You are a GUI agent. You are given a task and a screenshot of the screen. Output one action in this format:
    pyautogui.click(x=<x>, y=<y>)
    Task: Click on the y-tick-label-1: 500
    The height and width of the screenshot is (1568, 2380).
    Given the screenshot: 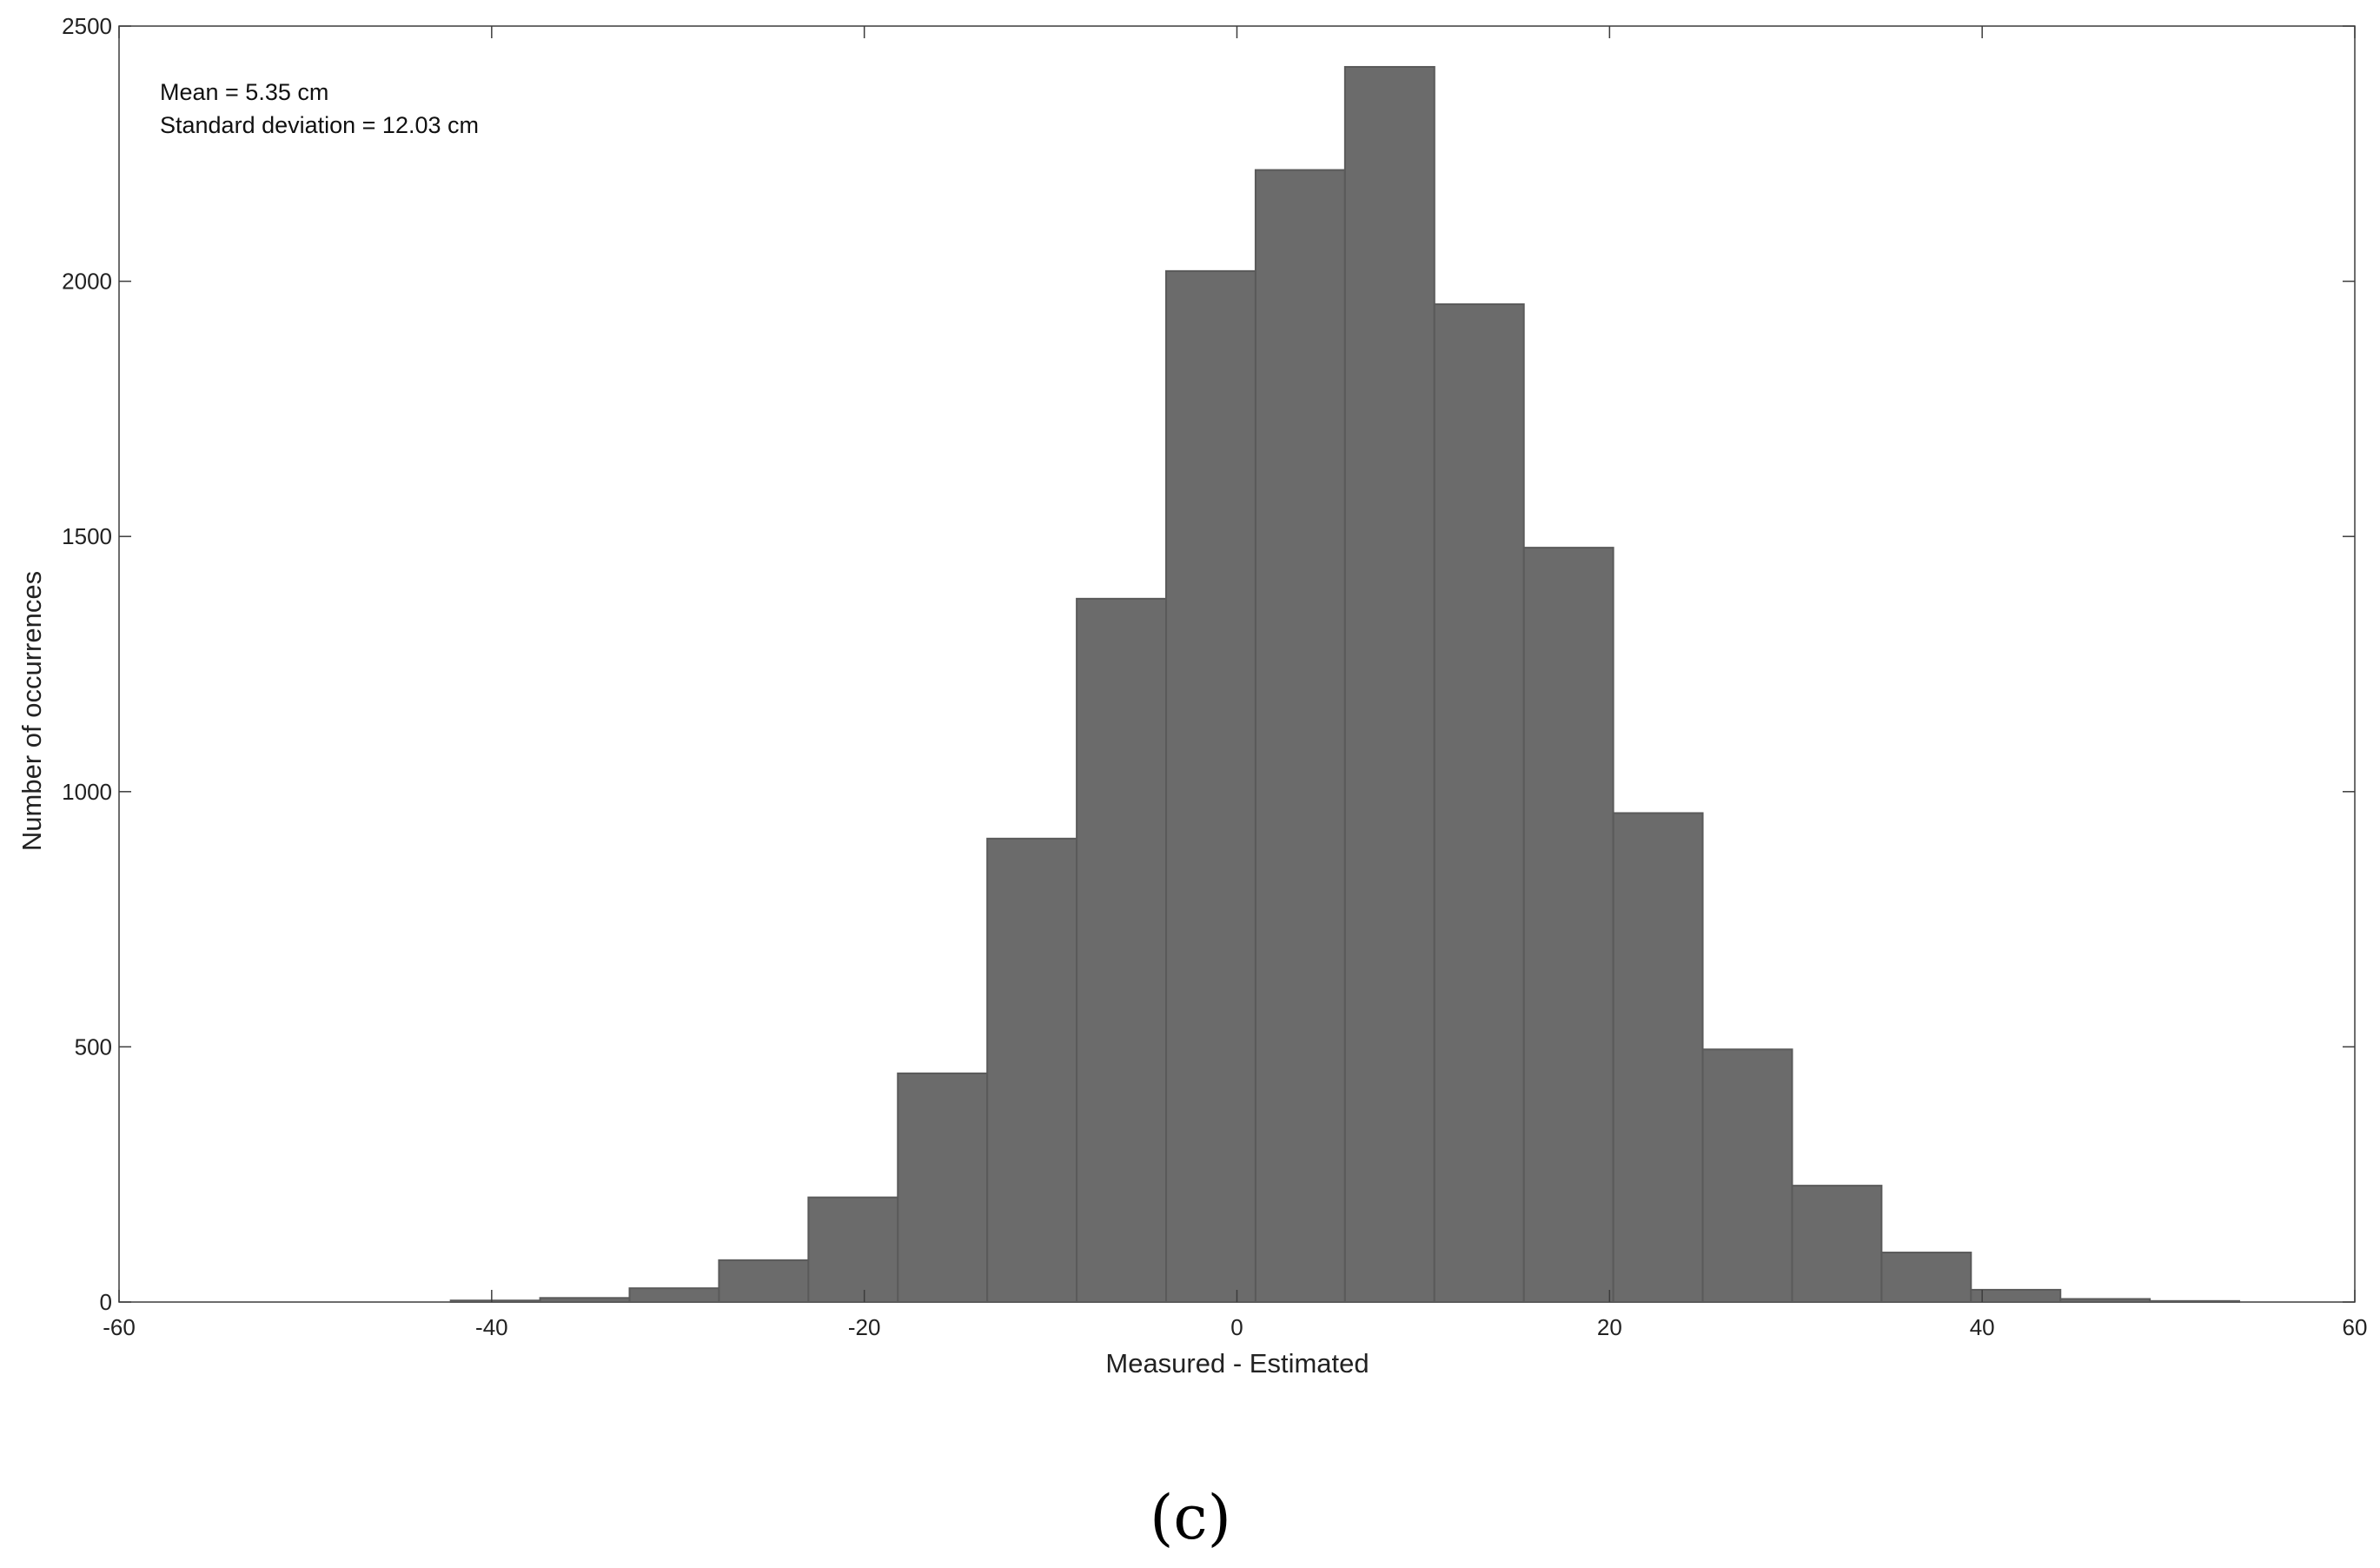 What is the action you would take?
    pyautogui.click(x=93, y=1046)
    